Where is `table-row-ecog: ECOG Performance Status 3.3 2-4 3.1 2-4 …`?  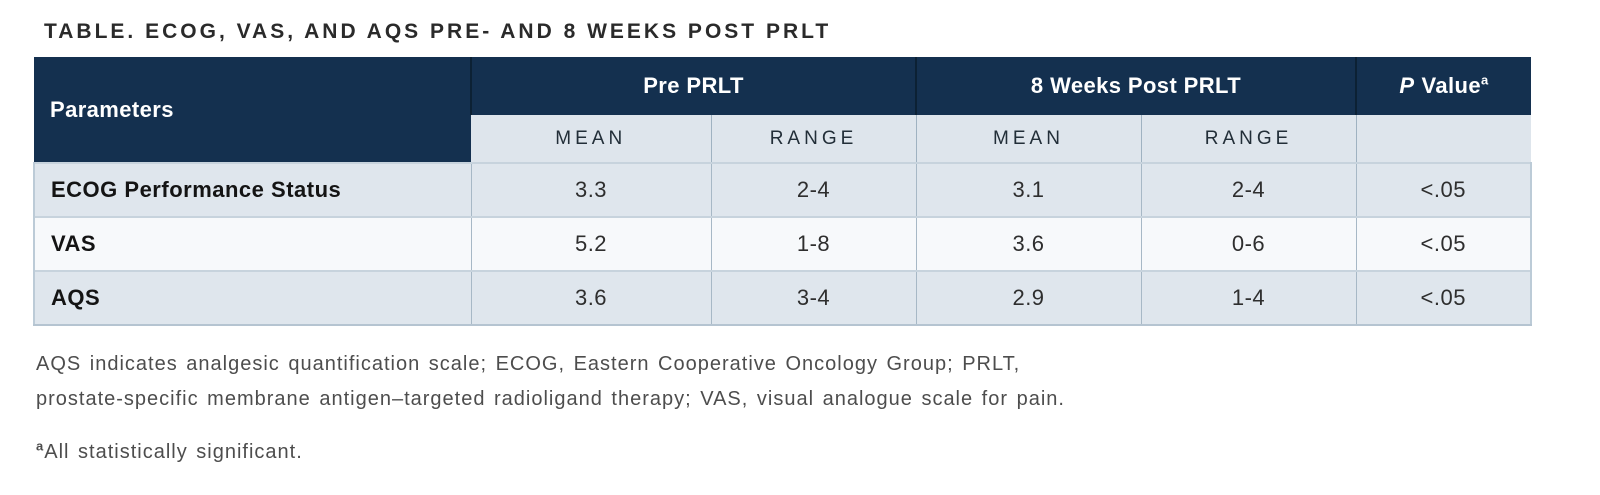 table-row-ecog: ECOG Performance Status 3.3 2-4 3.1 2-4 … is located at coordinates (783, 189).